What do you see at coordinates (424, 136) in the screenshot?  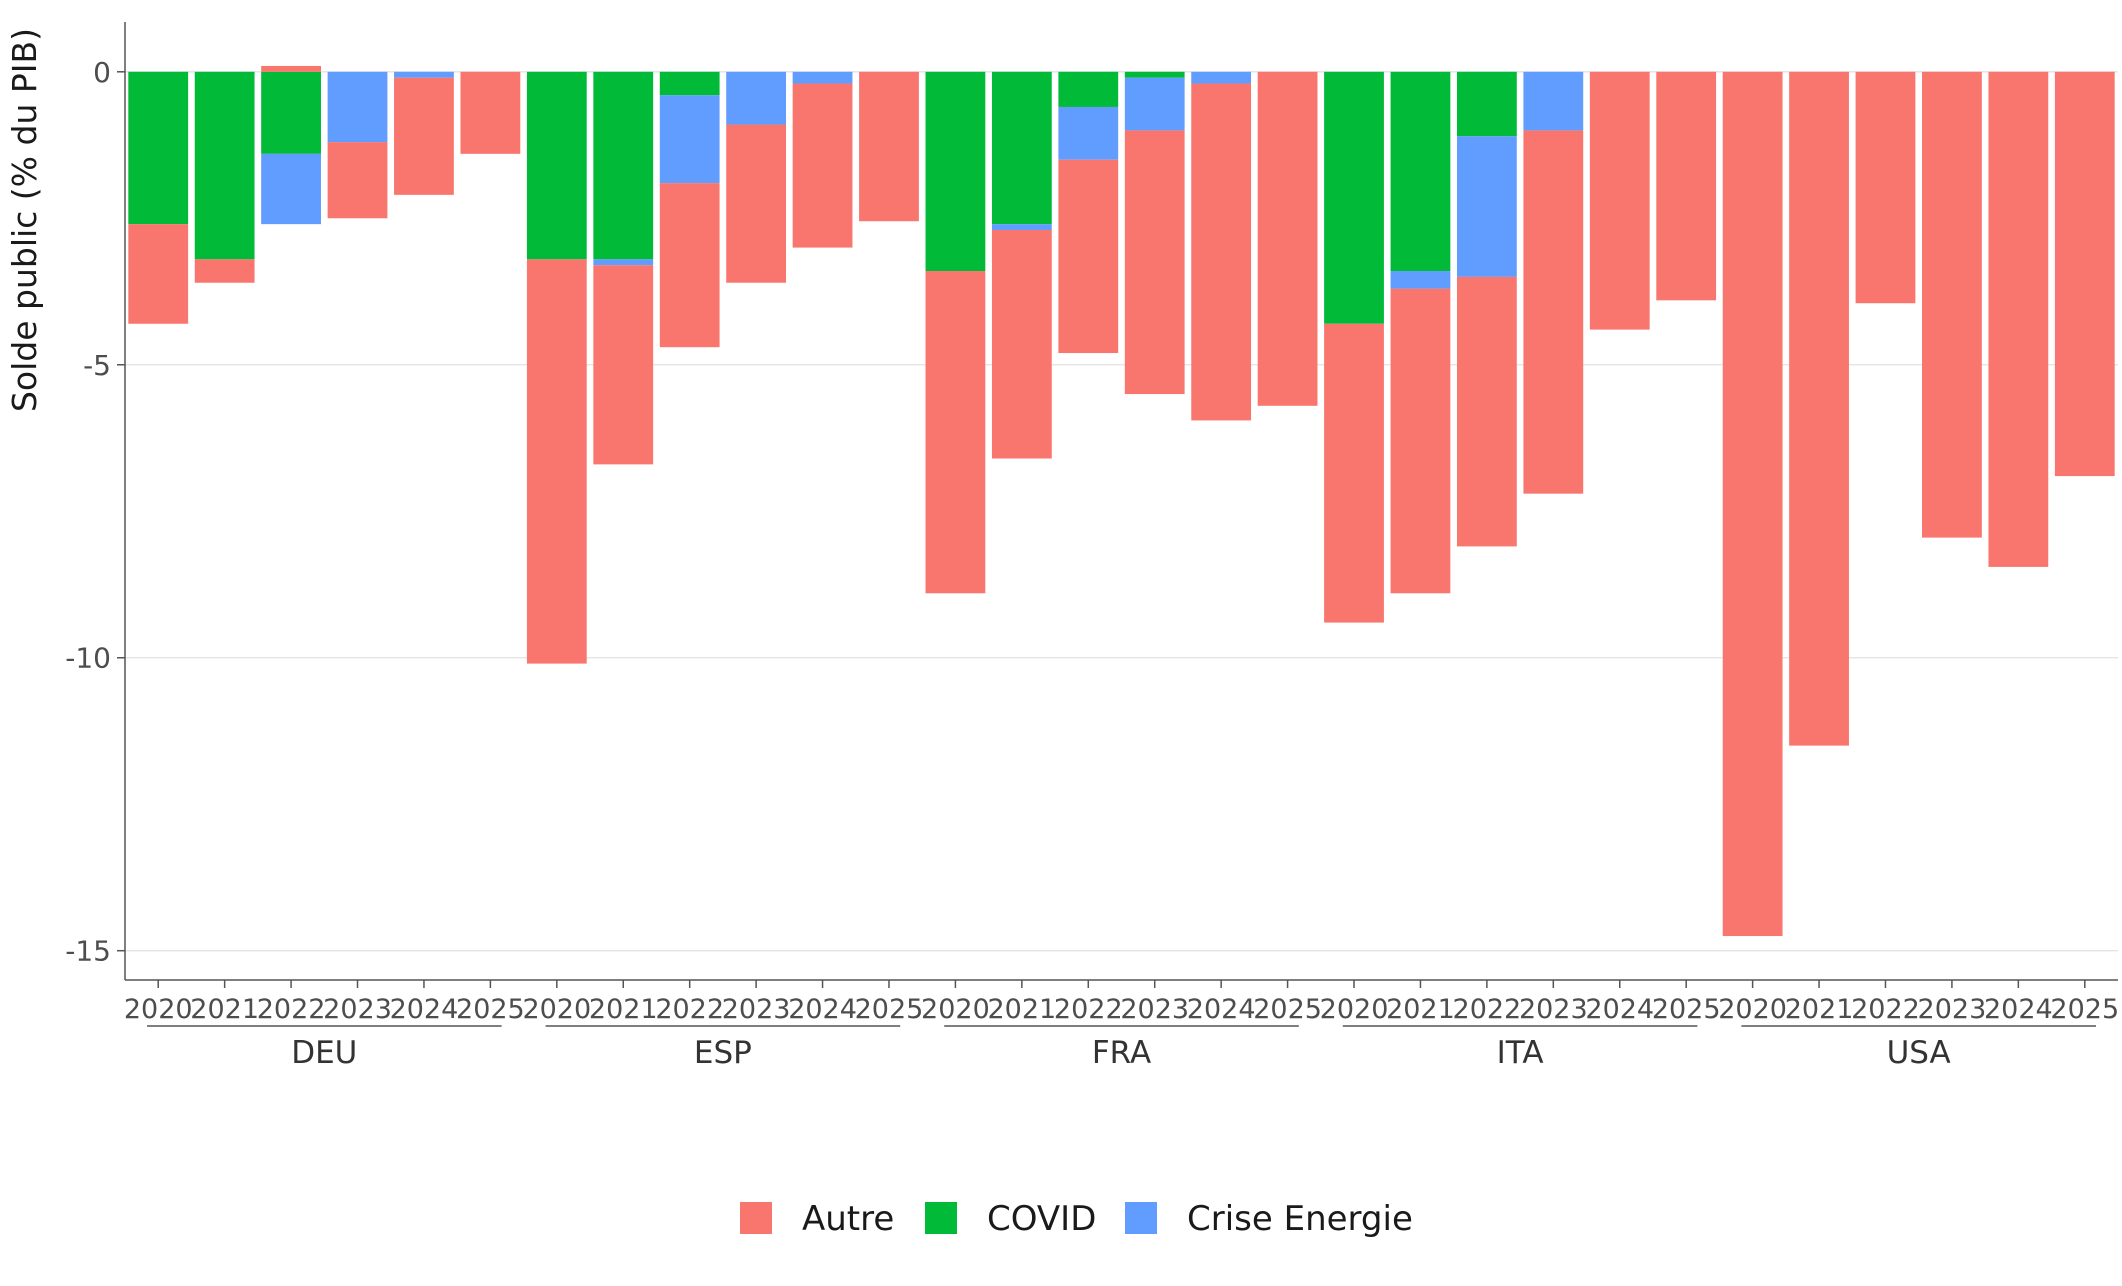 I see `bar-deu-2024-autre` at bounding box center [424, 136].